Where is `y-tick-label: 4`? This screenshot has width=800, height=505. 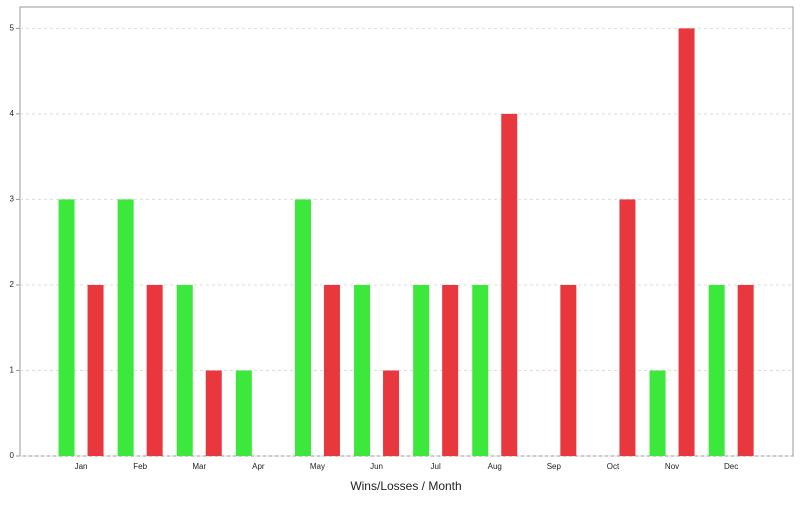 y-tick-label: 4 is located at coordinates (12, 113).